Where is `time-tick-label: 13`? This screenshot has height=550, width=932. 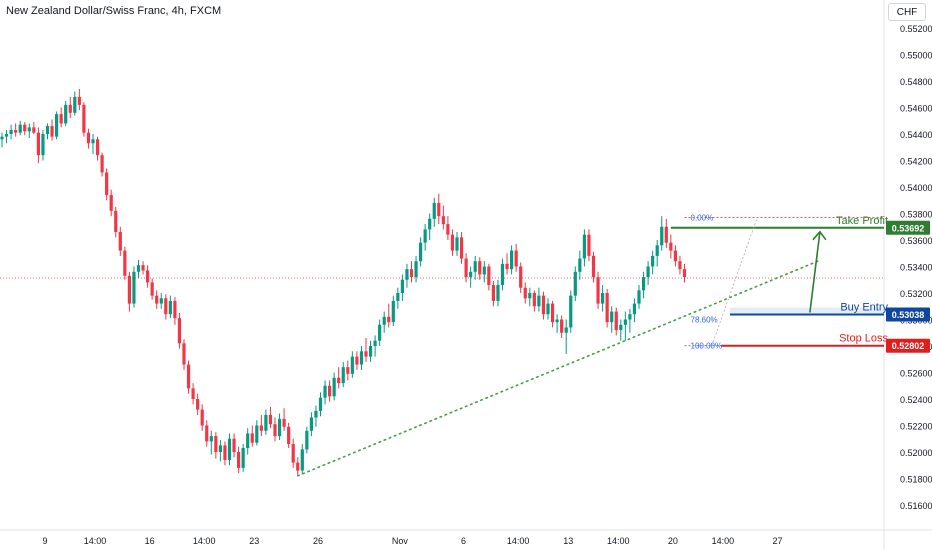
time-tick-label: 13 is located at coordinates (568, 541).